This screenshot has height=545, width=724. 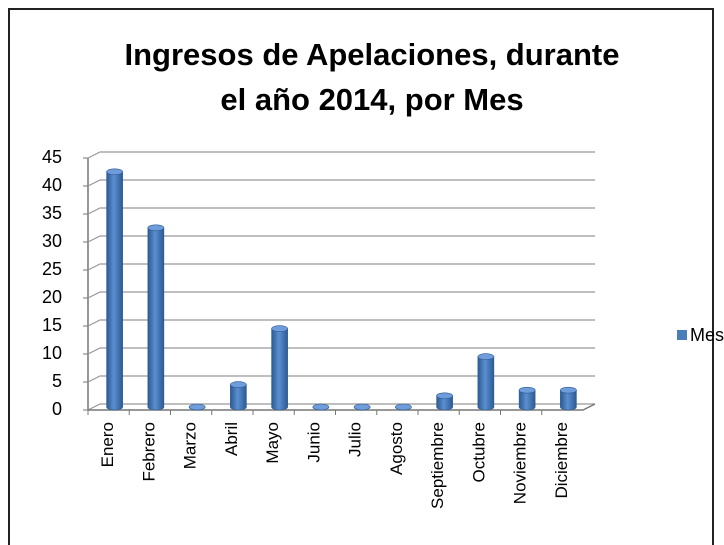 I want to click on x-tick-label: Septiembre, so click(x=437, y=465).